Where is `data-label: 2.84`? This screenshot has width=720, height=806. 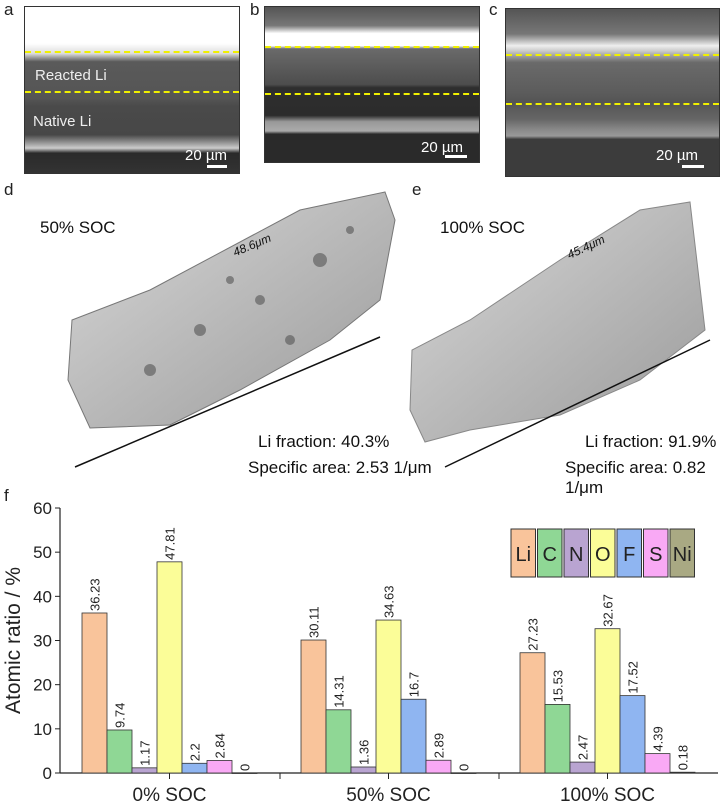
data-label: 2.84 is located at coordinates (220, 745).